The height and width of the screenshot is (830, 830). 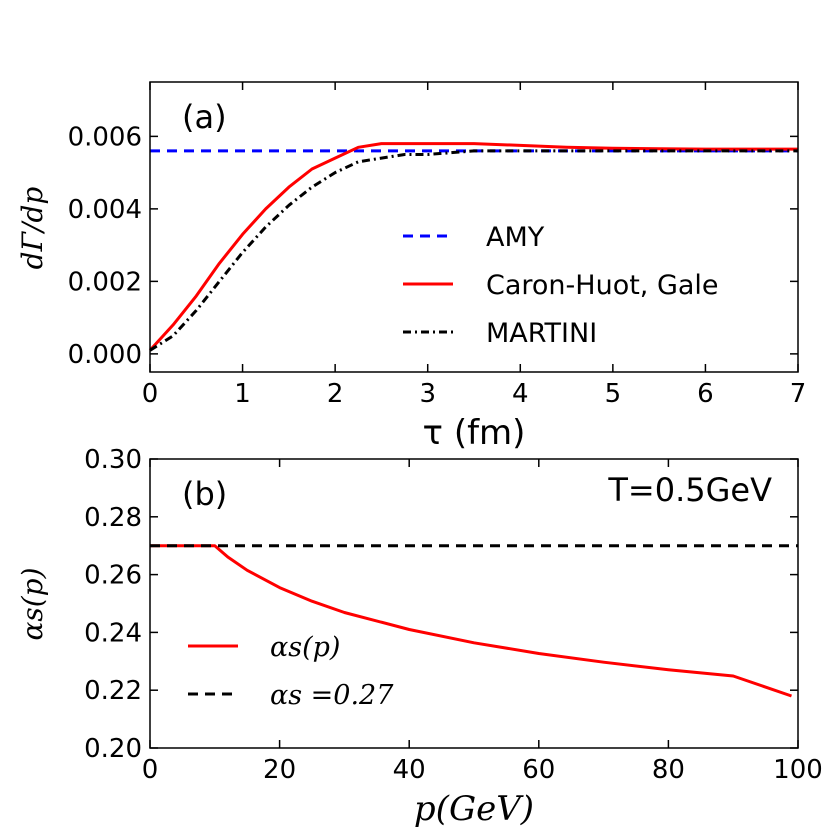 What do you see at coordinates (204, 117) in the screenshot?
I see `panel-a-tag: (a)` at bounding box center [204, 117].